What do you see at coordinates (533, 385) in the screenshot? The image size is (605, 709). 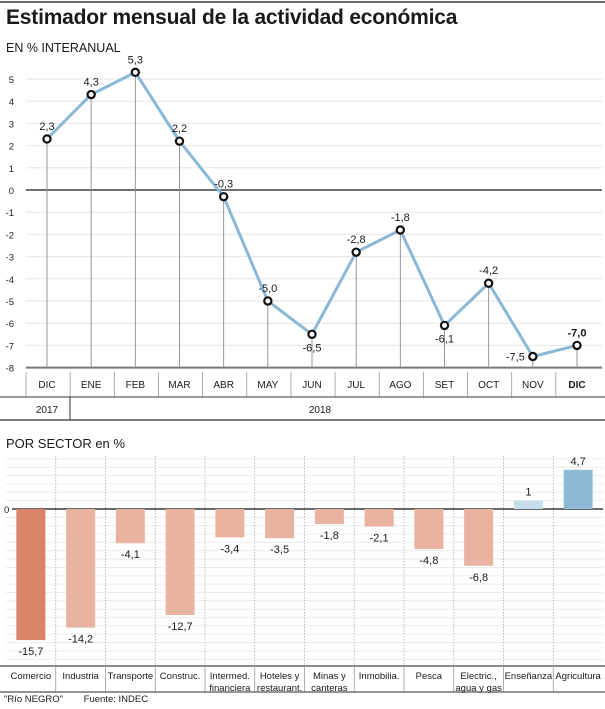 I see `x-tick-label: NOV` at bounding box center [533, 385].